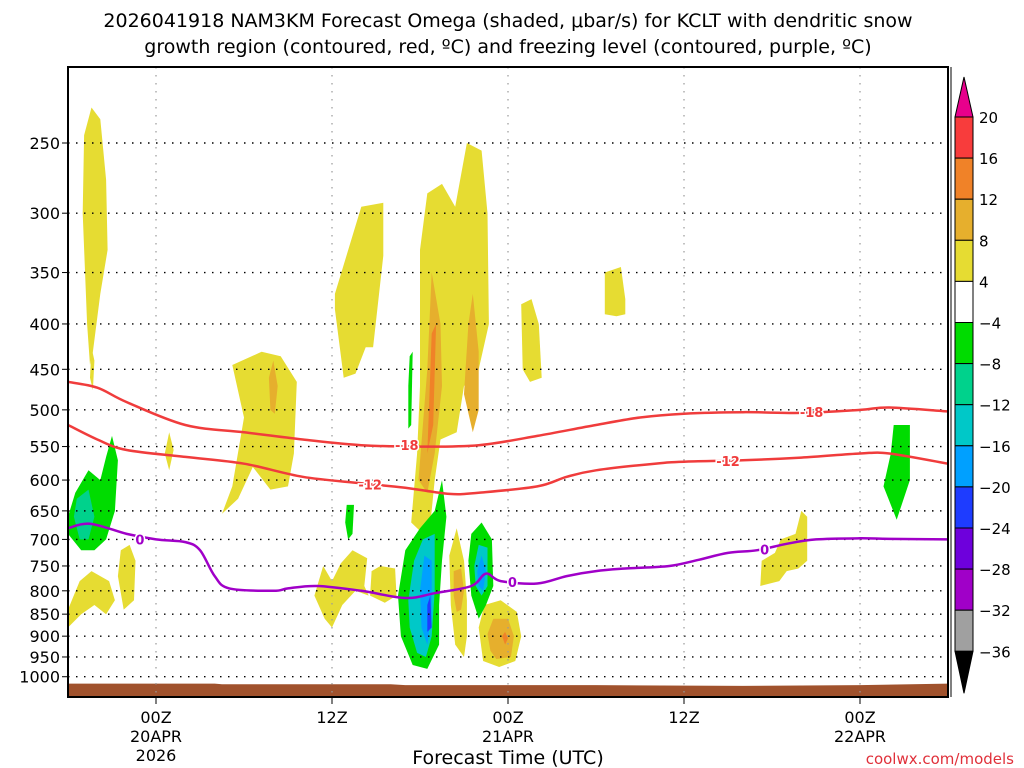 The width and height of the screenshot is (1024, 768). Describe the element at coordinates (44, 273) in the screenshot. I see `y-tick-label: 350` at that location.